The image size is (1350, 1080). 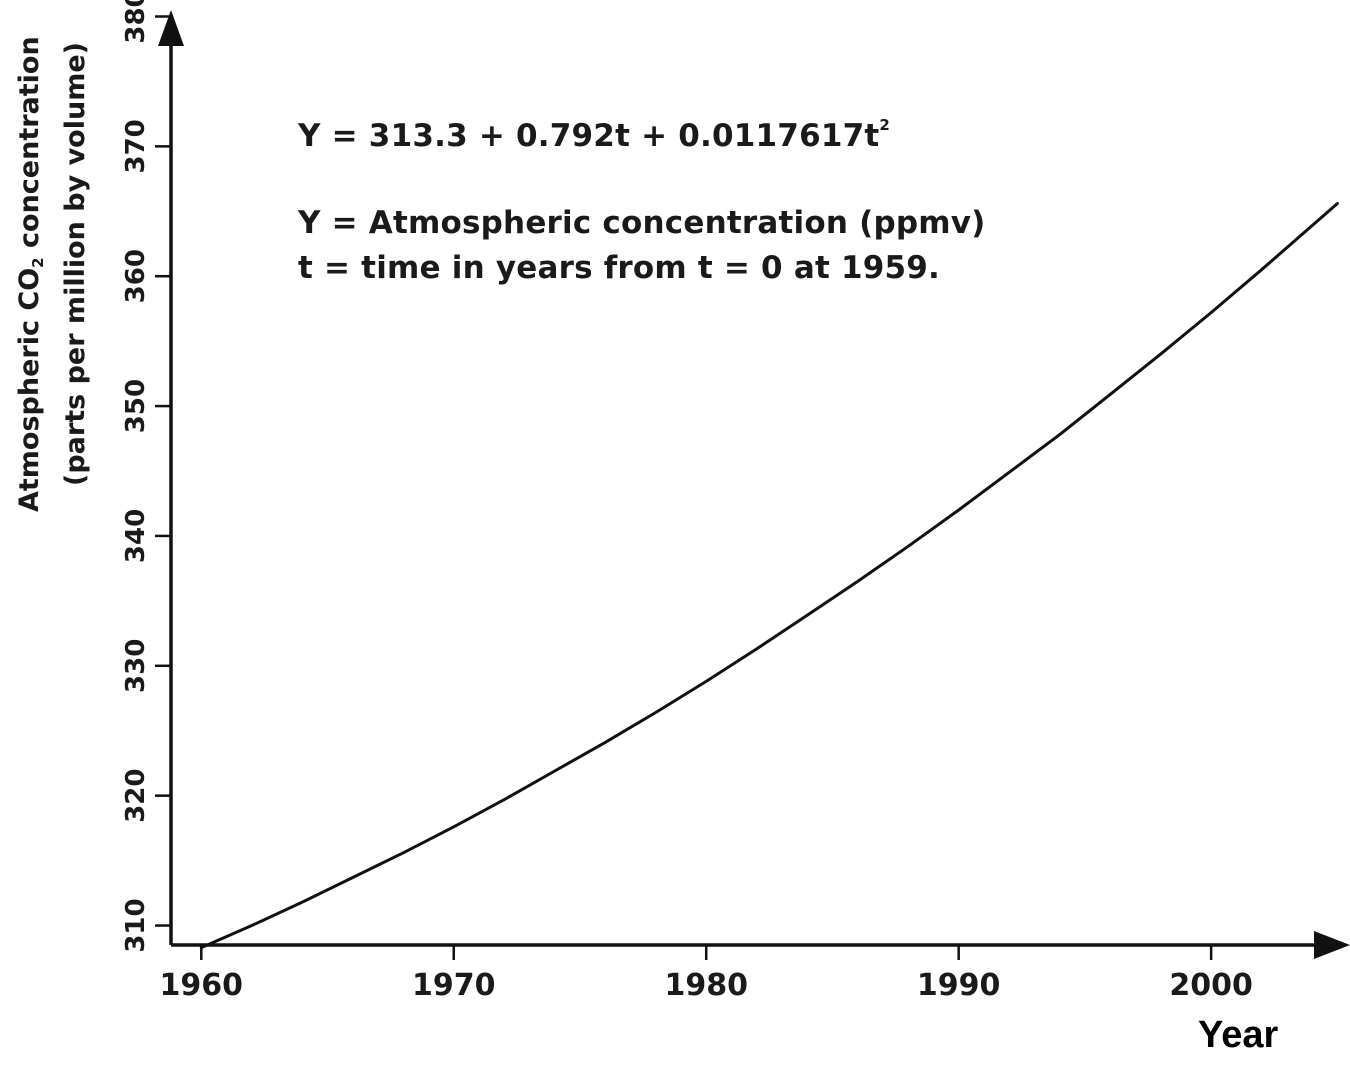 I want to click on y-axis-label-line1: Atmospheric CO2 concentration, so click(x=30, y=274).